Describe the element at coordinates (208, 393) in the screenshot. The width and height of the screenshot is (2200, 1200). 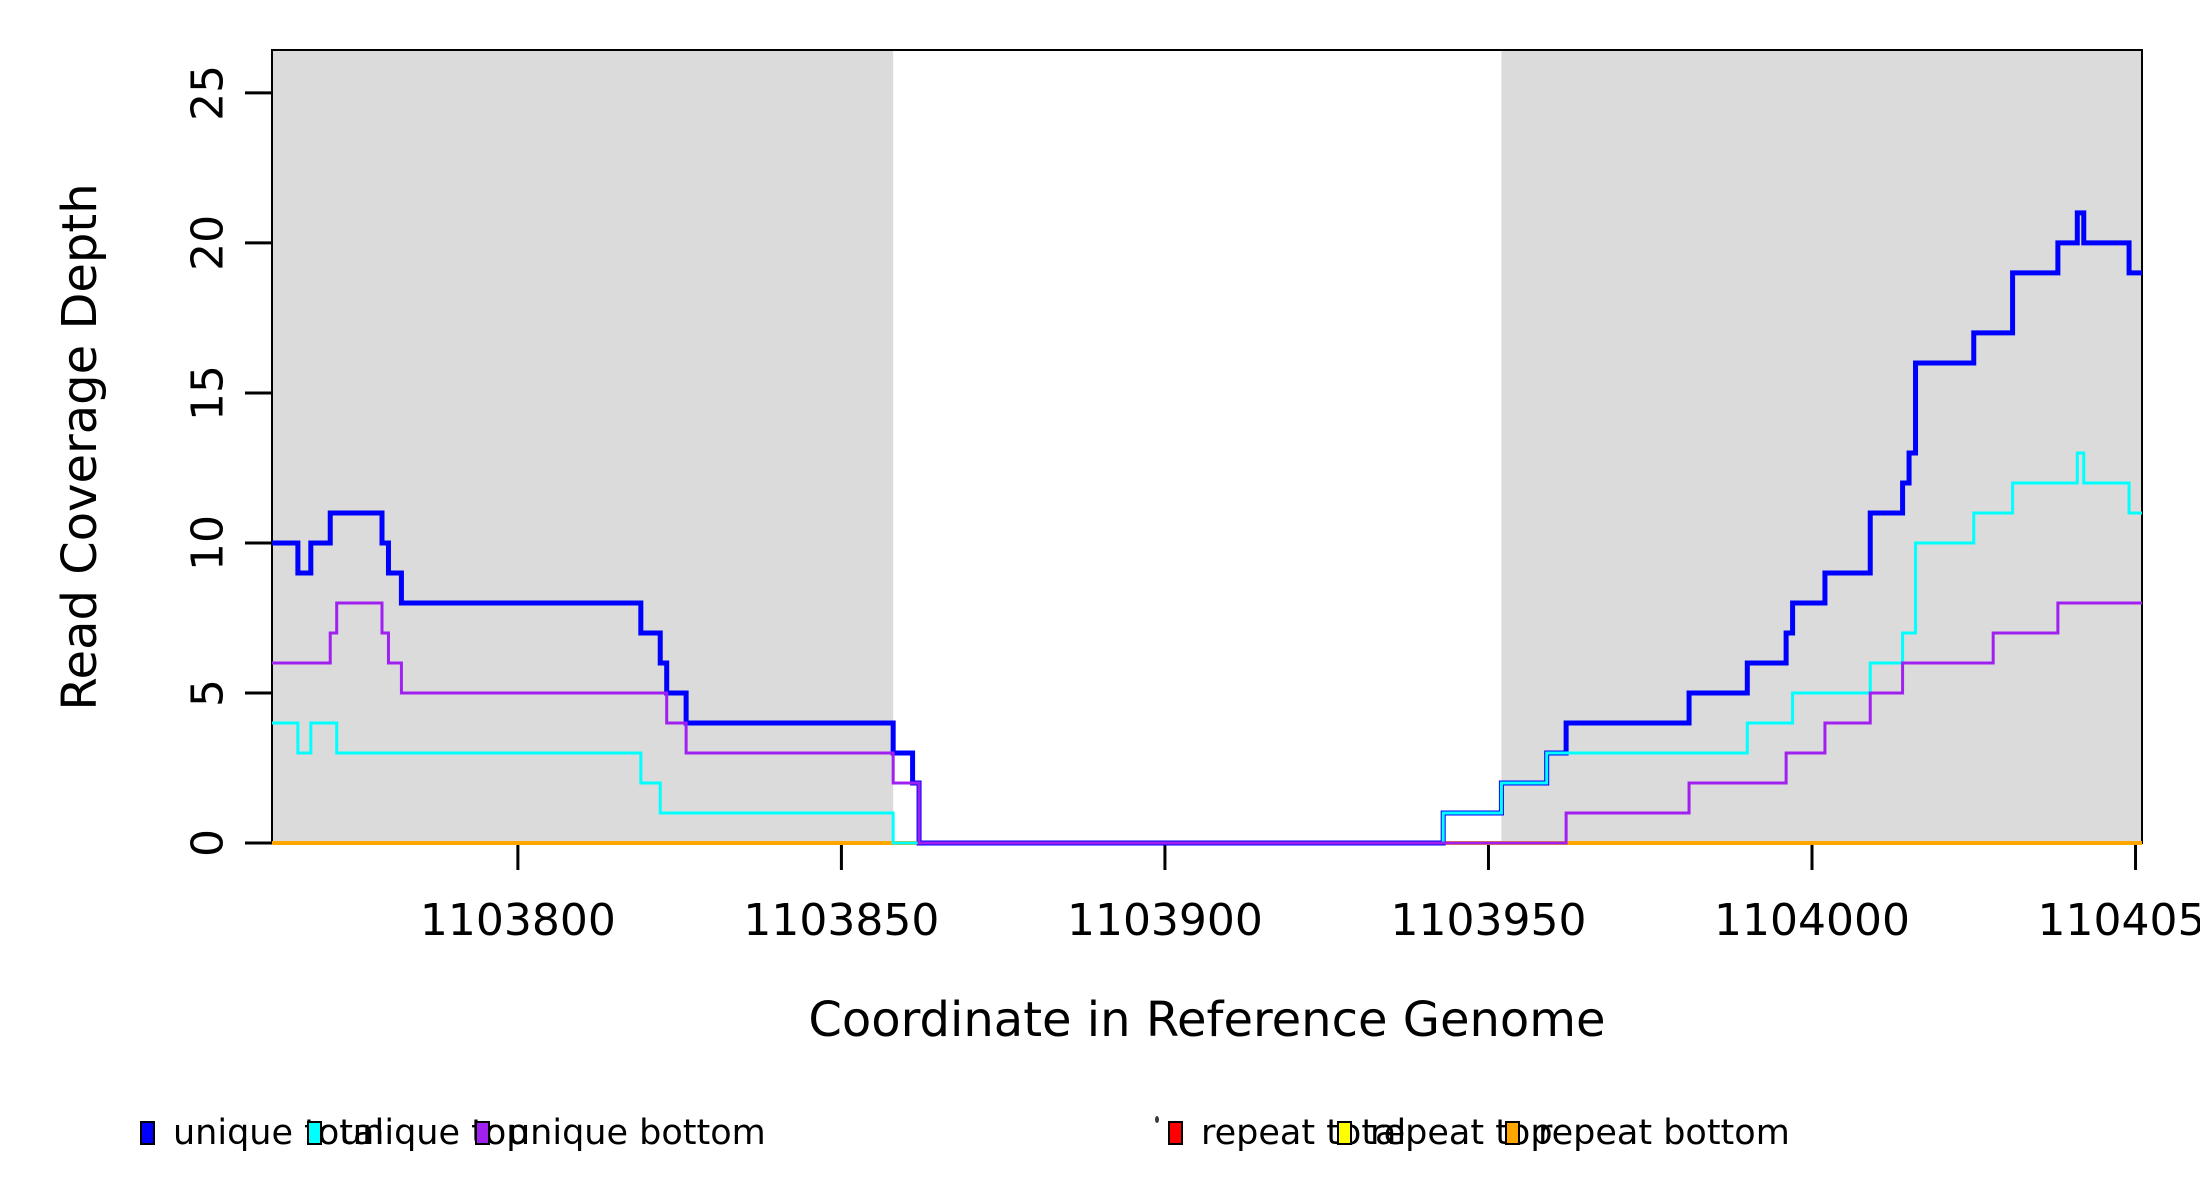
I see `y-axis-tick-label: 15` at that location.